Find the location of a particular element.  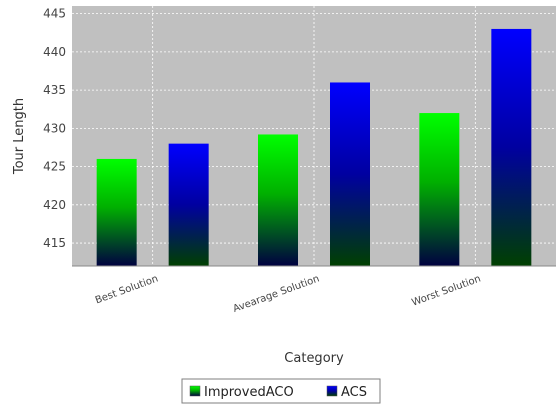

y-axis-title: Tour Length is located at coordinates (19, 136).